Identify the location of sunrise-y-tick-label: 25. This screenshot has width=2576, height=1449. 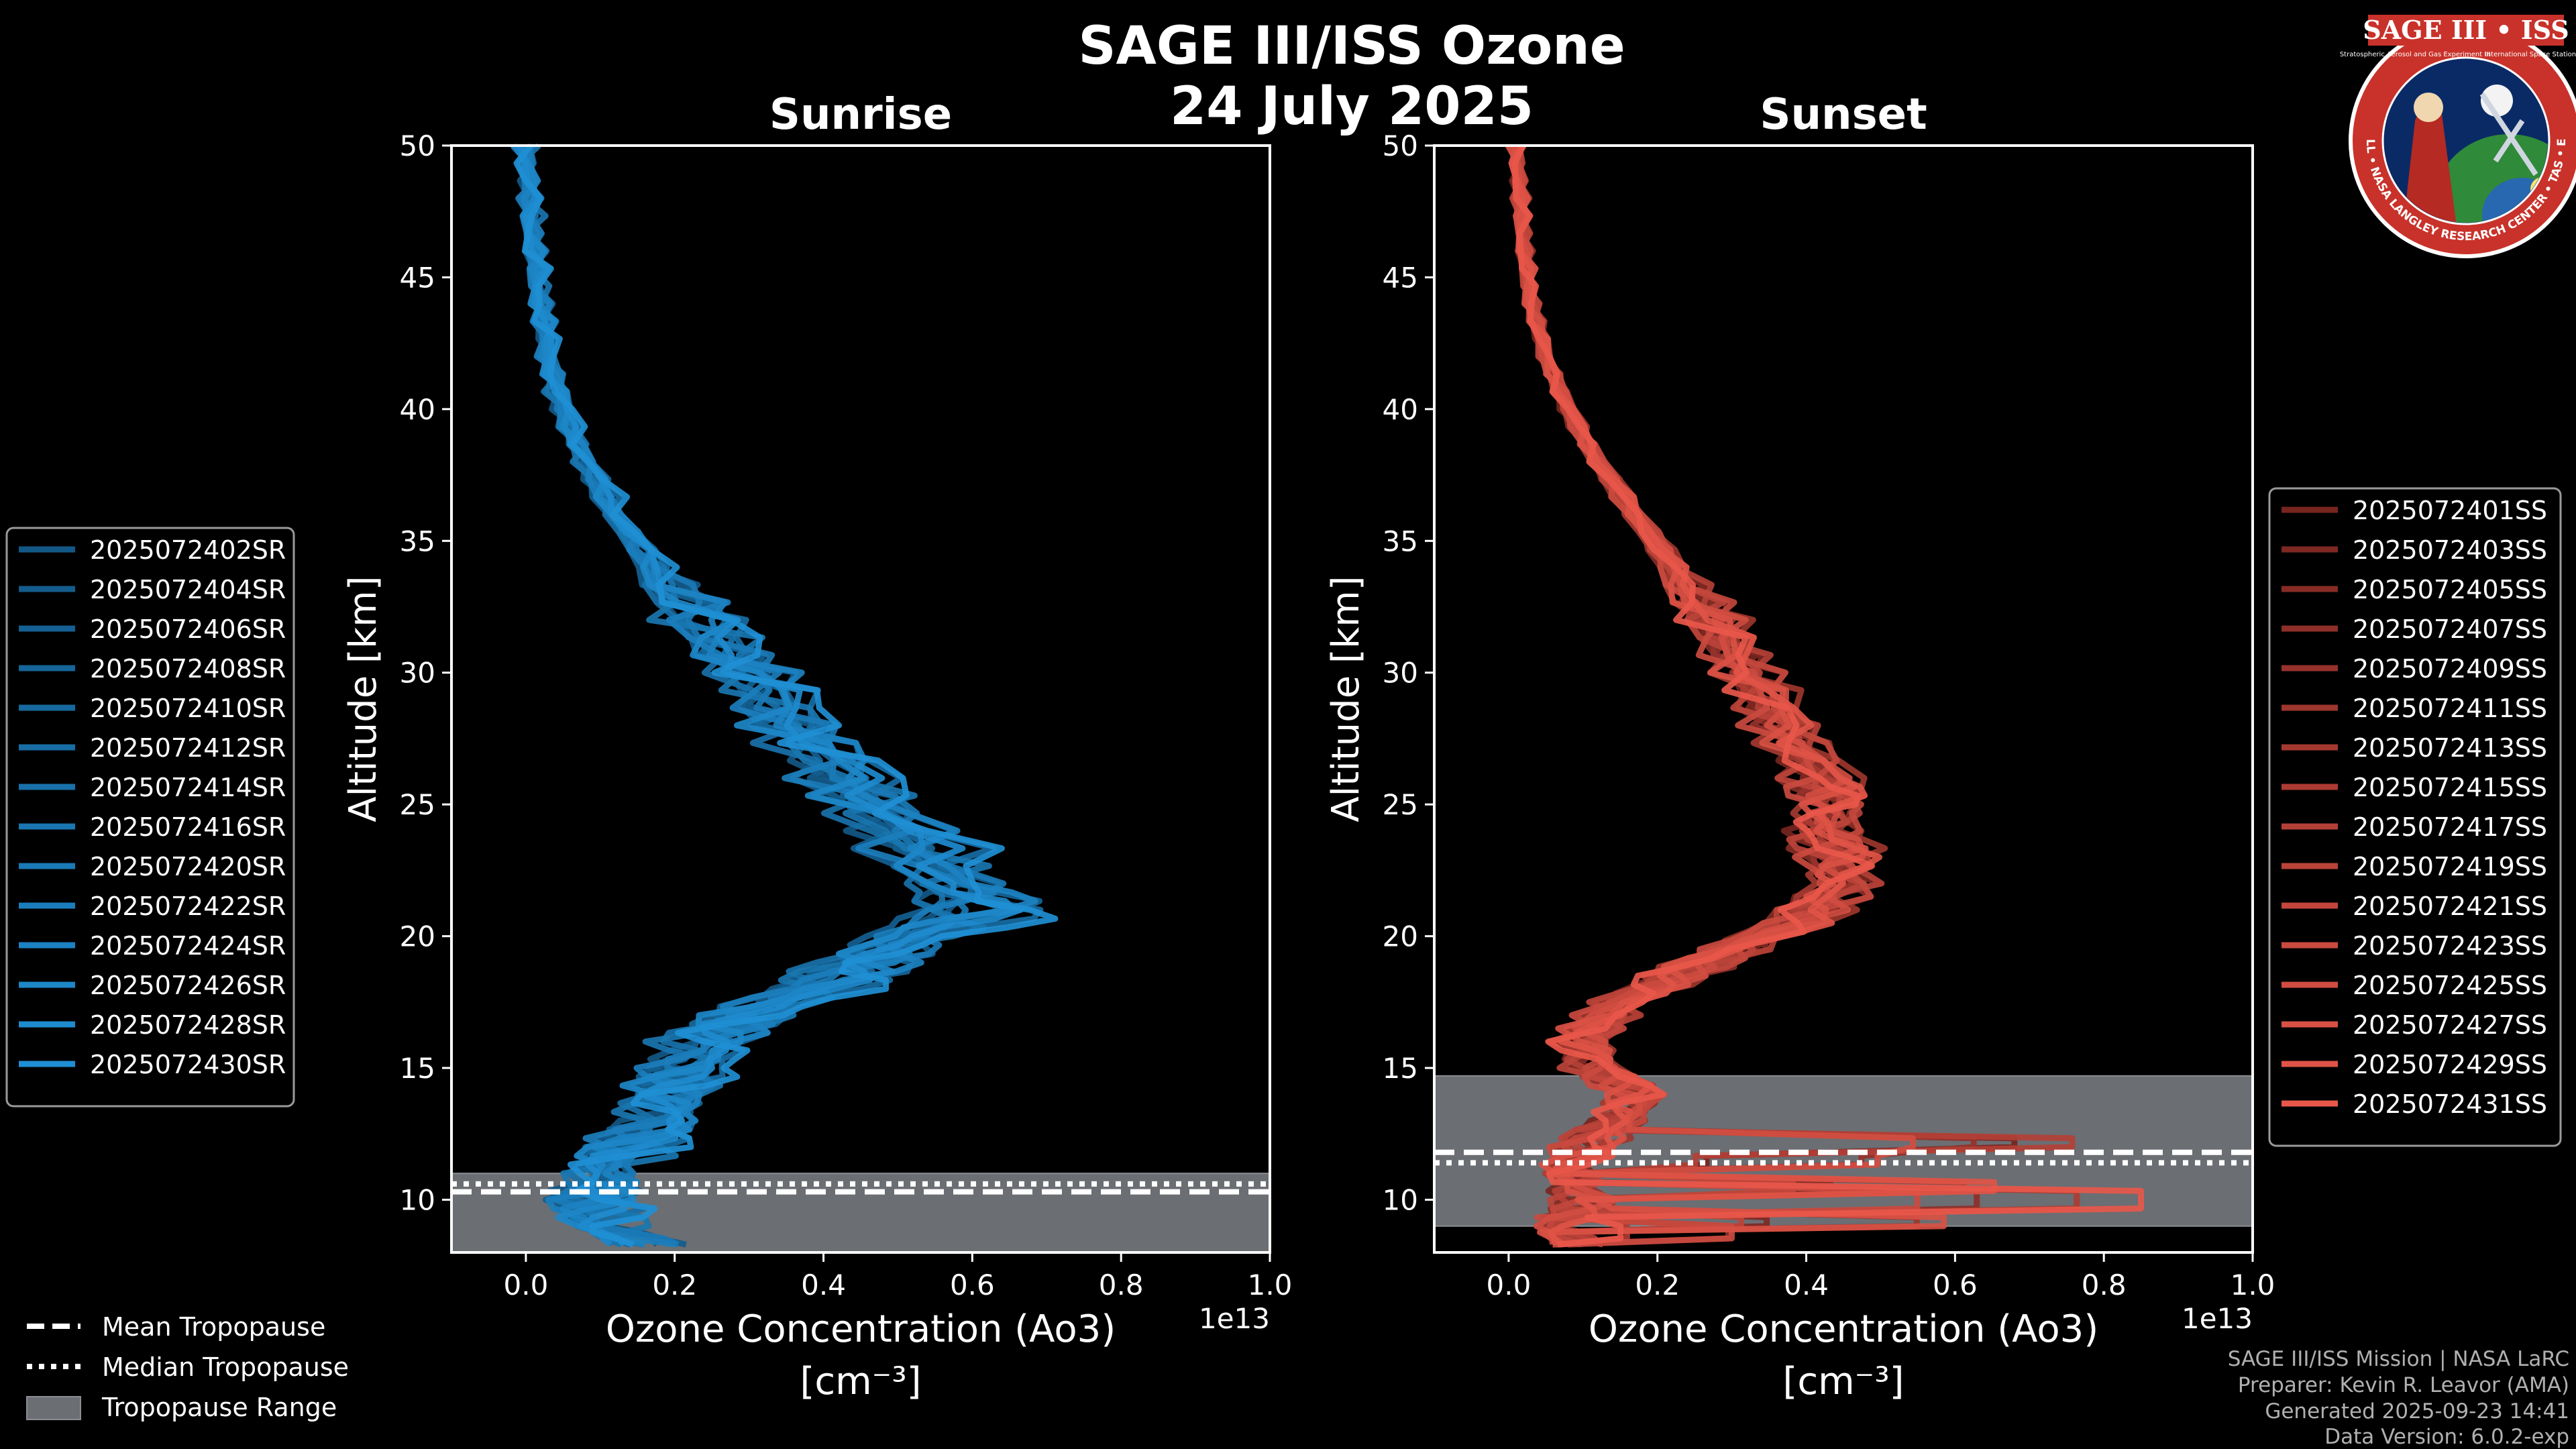
(417, 804).